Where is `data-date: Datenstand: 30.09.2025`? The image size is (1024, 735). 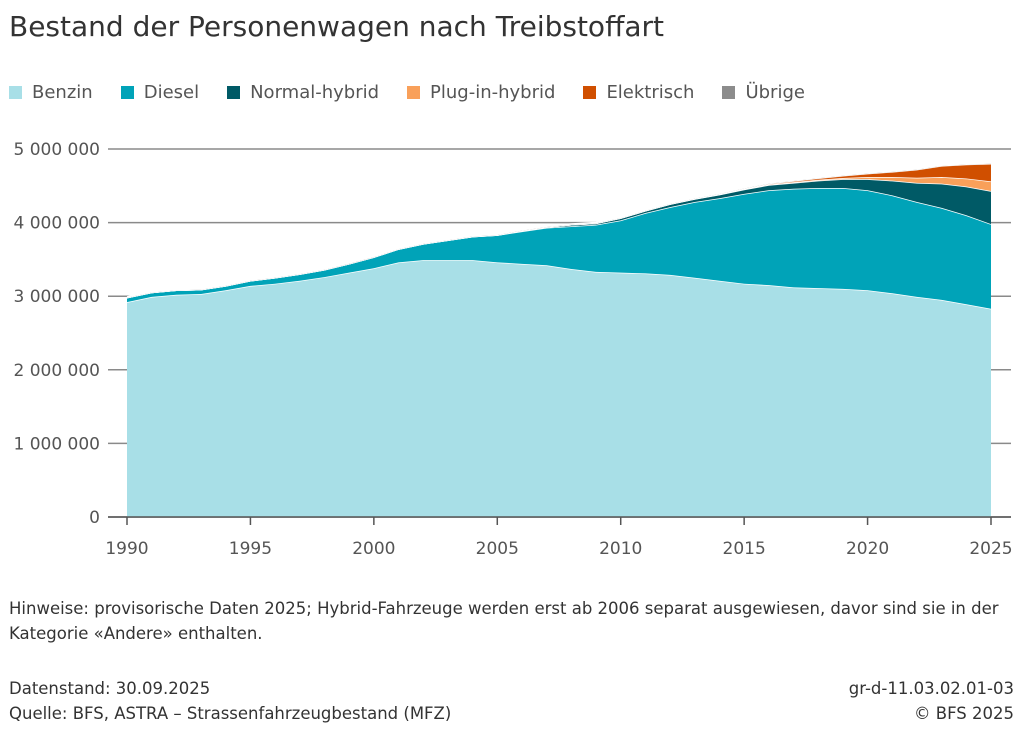
data-date: Datenstand: 30.09.2025 is located at coordinates (110, 688).